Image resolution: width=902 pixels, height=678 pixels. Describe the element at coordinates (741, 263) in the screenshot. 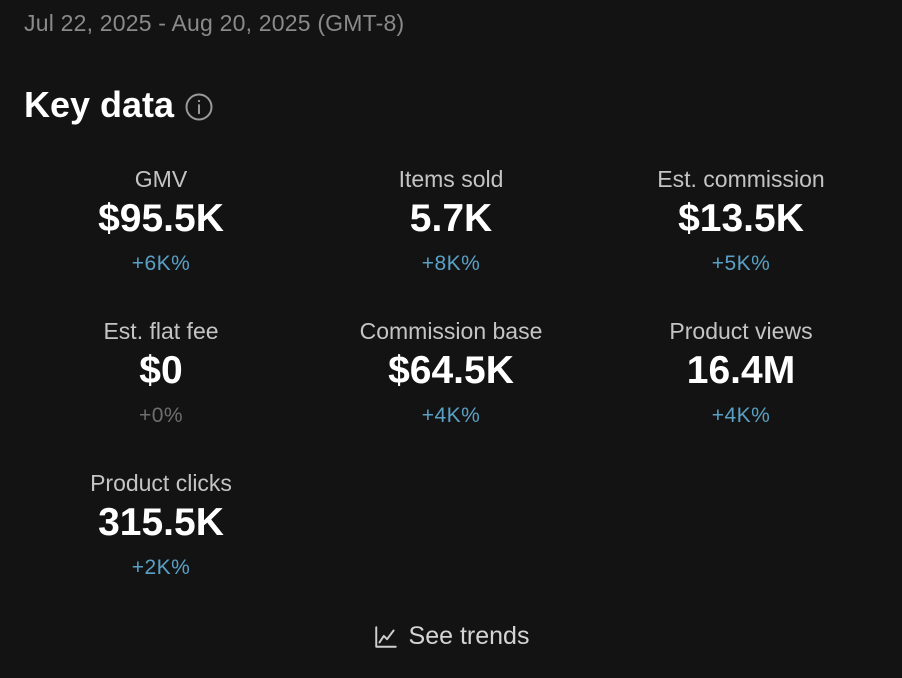

I see `metric-change: +5K%` at that location.